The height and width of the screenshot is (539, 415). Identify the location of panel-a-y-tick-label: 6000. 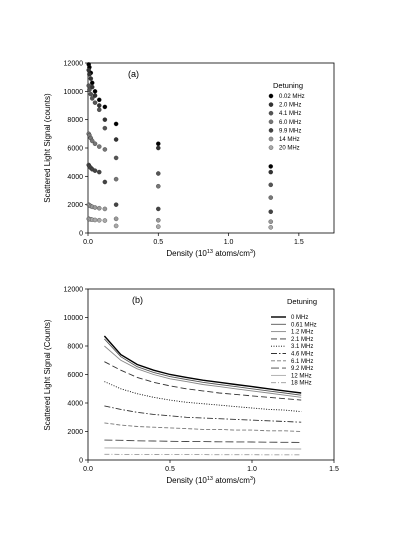
(75, 149).